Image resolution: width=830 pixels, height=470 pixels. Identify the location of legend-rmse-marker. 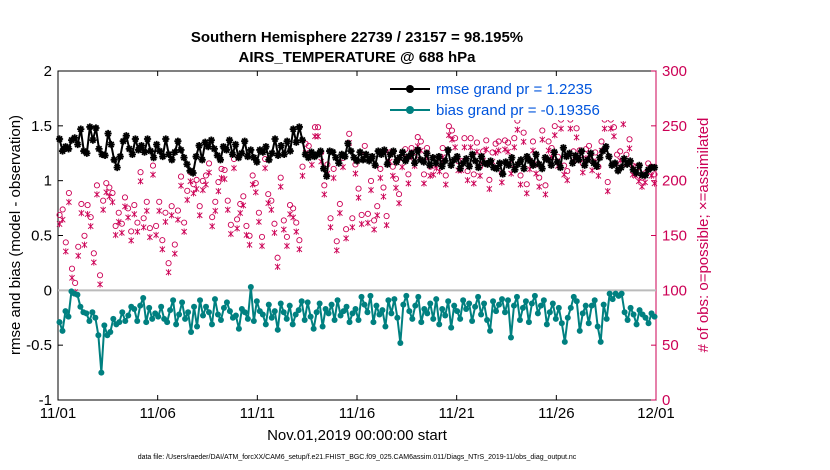
(410, 89).